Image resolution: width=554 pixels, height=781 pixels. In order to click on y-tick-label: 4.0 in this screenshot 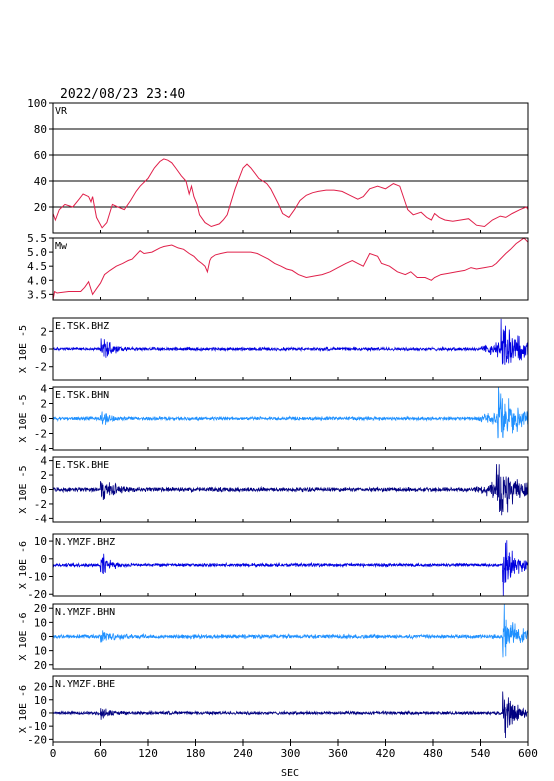, I will do `click(37, 280)`.